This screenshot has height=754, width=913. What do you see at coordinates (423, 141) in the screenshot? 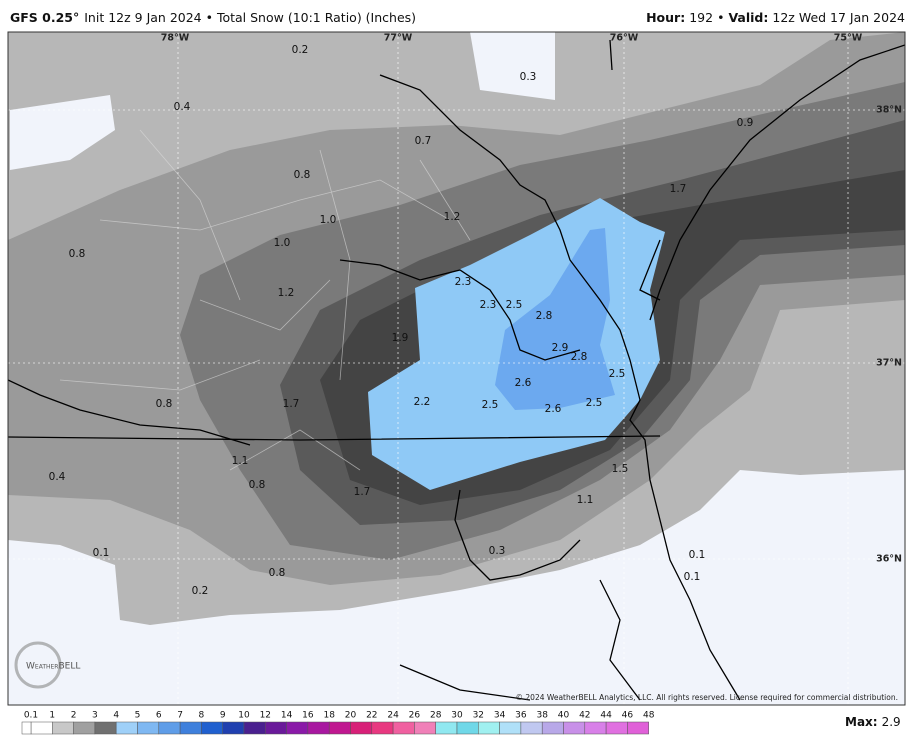
I see `contour-label: 0.7` at bounding box center [423, 141].